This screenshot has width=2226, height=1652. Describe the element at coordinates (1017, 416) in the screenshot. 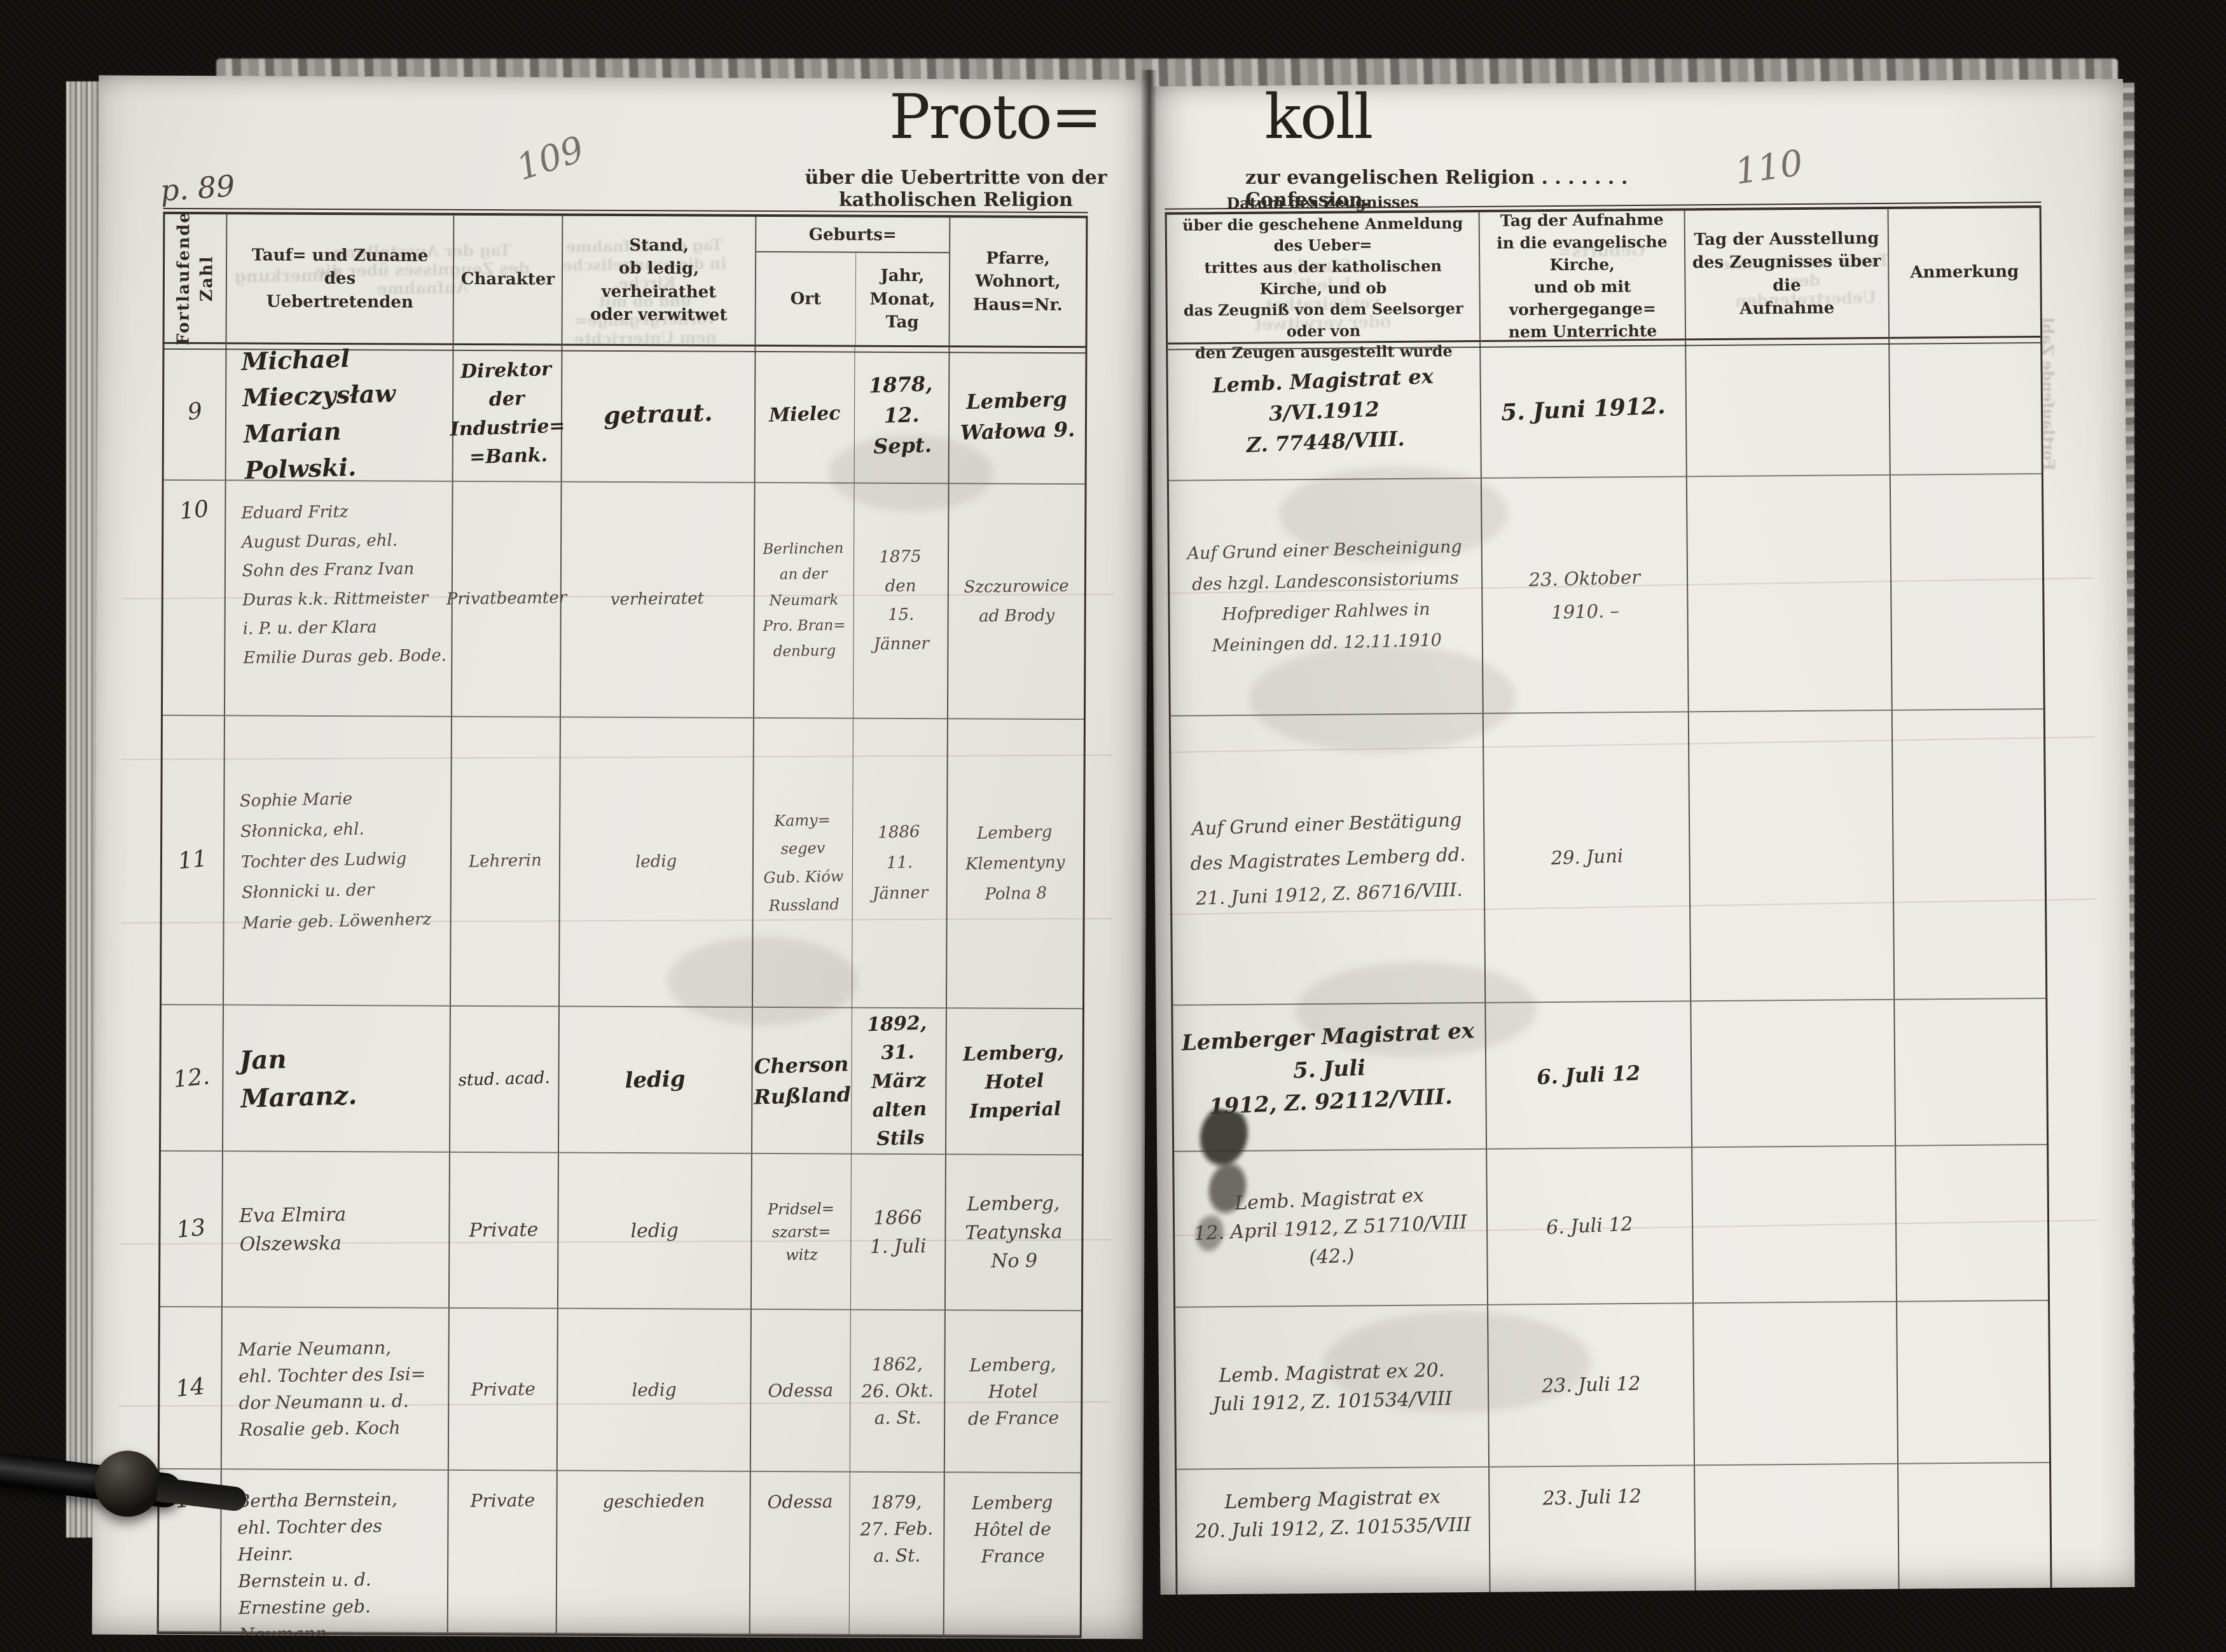

I see `cell-pfarre: Lemberg Wałowa 9.` at that location.